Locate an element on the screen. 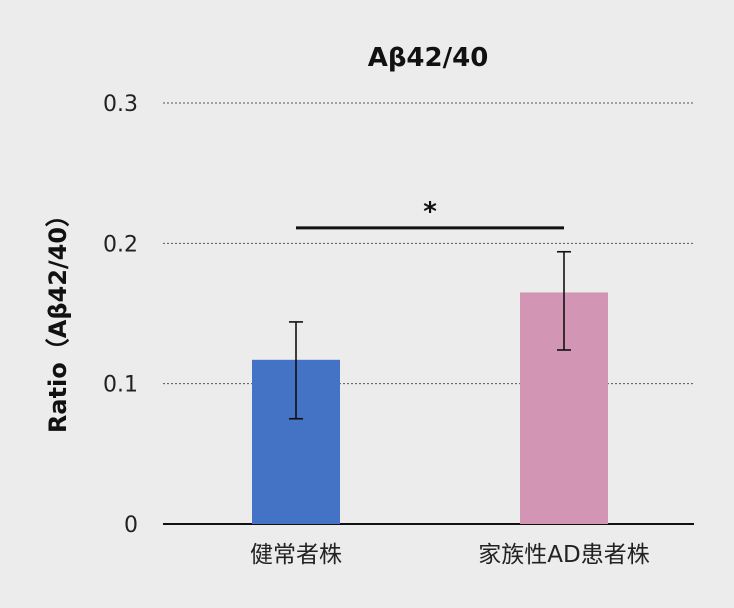  y-tick-label-1: 0.1 is located at coordinates (120, 385).